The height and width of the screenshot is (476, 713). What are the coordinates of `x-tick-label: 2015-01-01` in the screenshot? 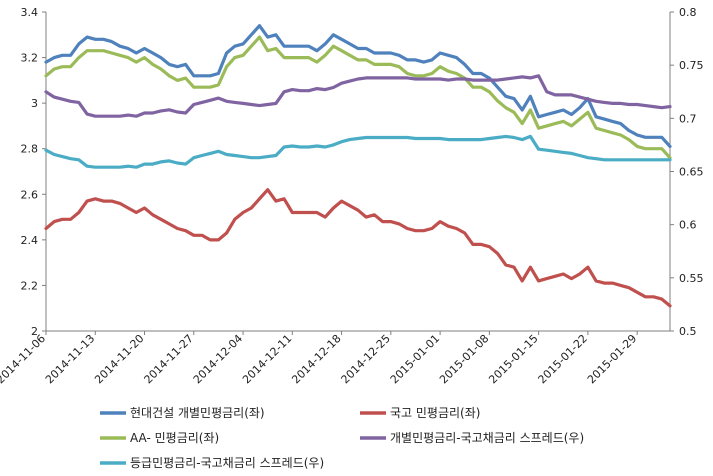 It's located at (415, 359).